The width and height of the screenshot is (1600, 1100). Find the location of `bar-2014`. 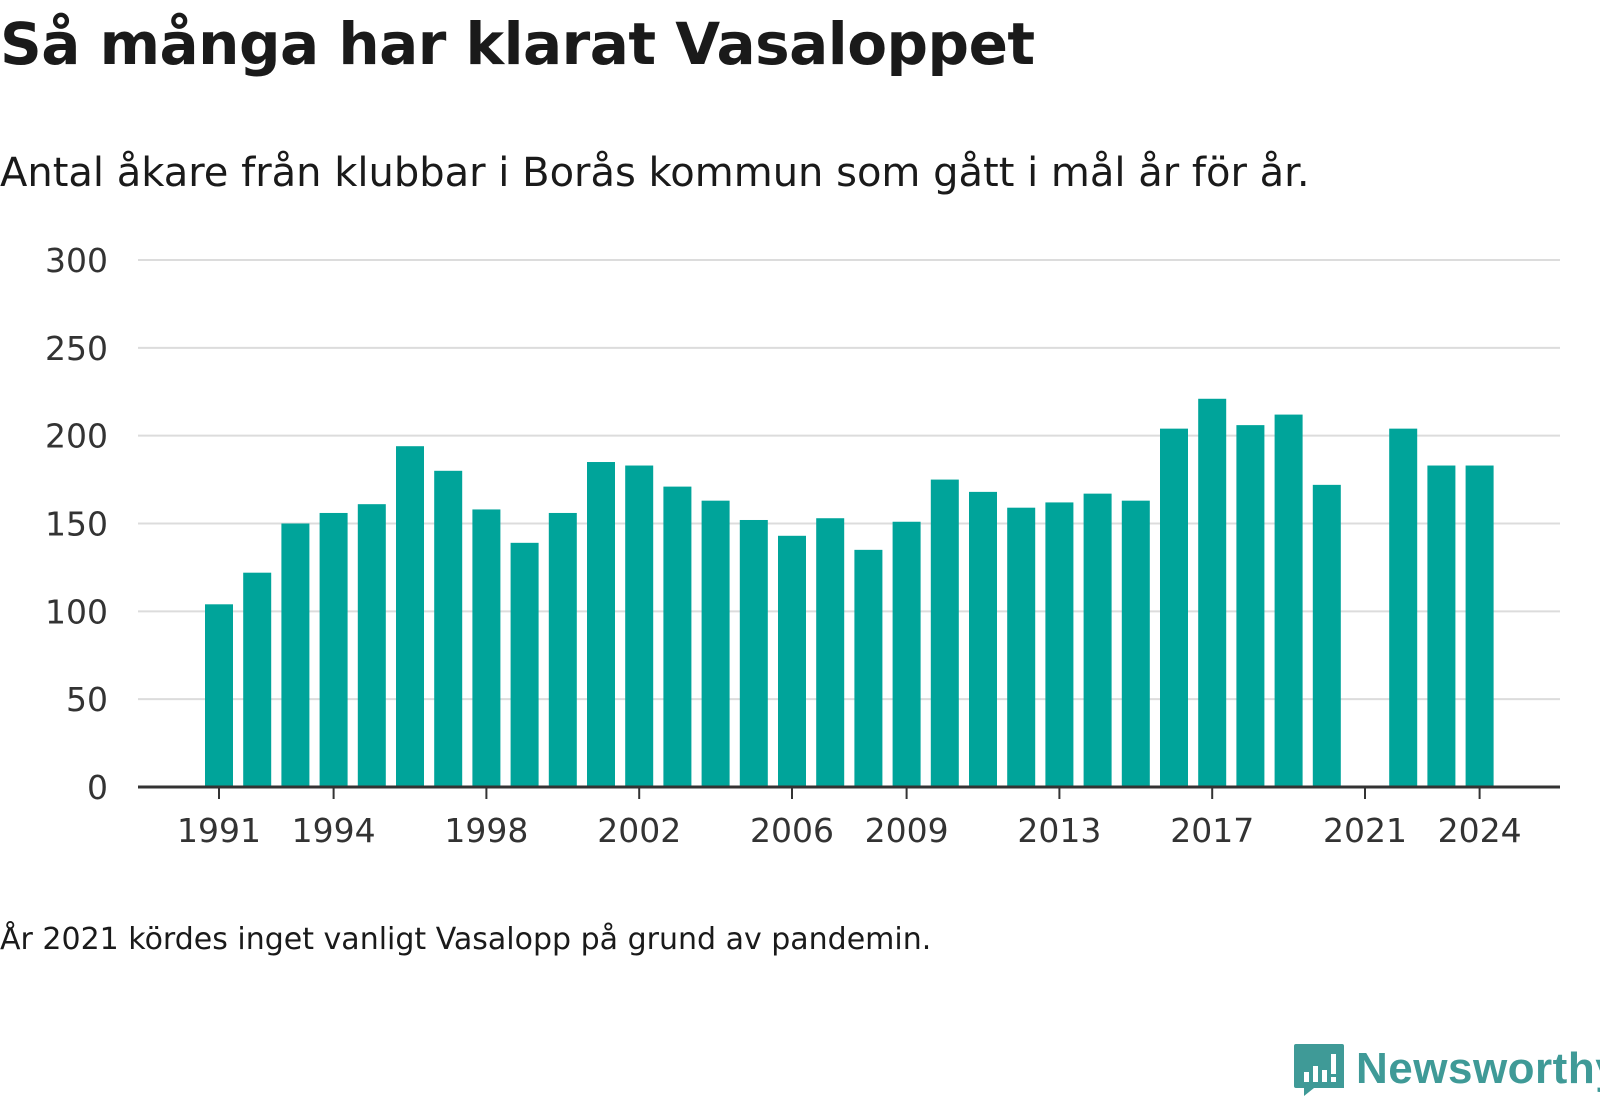

bar-2014 is located at coordinates (1097, 640).